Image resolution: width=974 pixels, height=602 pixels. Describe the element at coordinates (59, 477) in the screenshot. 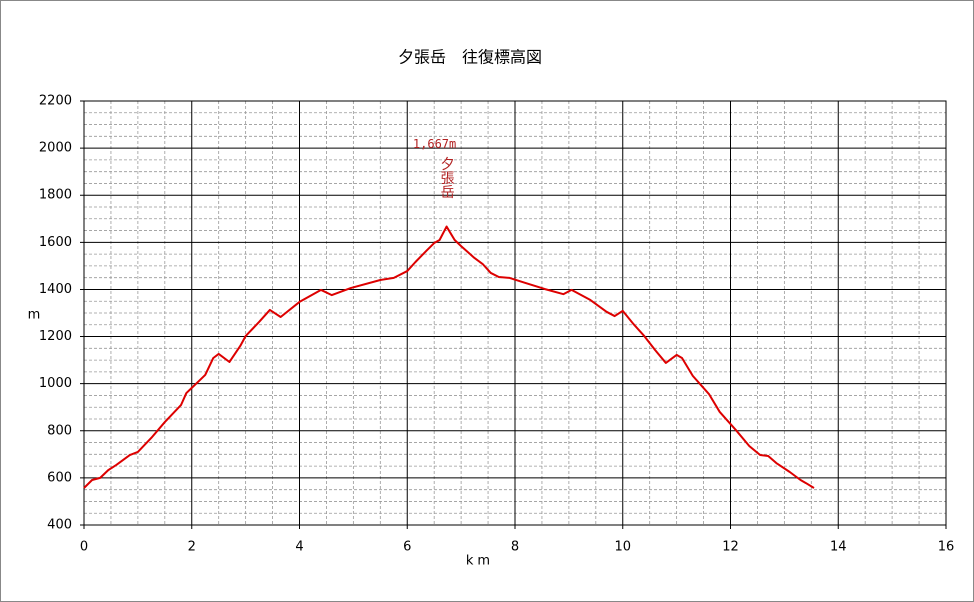

I see `y-tick-label: 600` at that location.